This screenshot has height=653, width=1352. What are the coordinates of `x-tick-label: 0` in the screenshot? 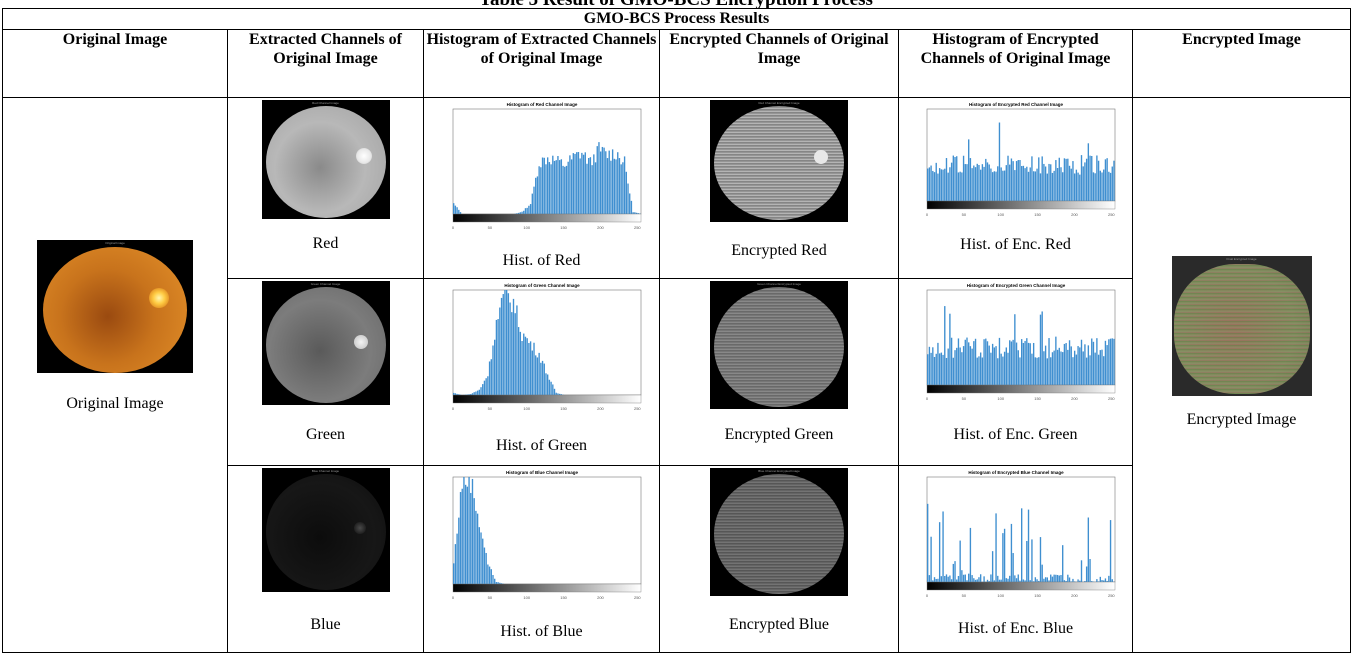 It's located at (926, 595).